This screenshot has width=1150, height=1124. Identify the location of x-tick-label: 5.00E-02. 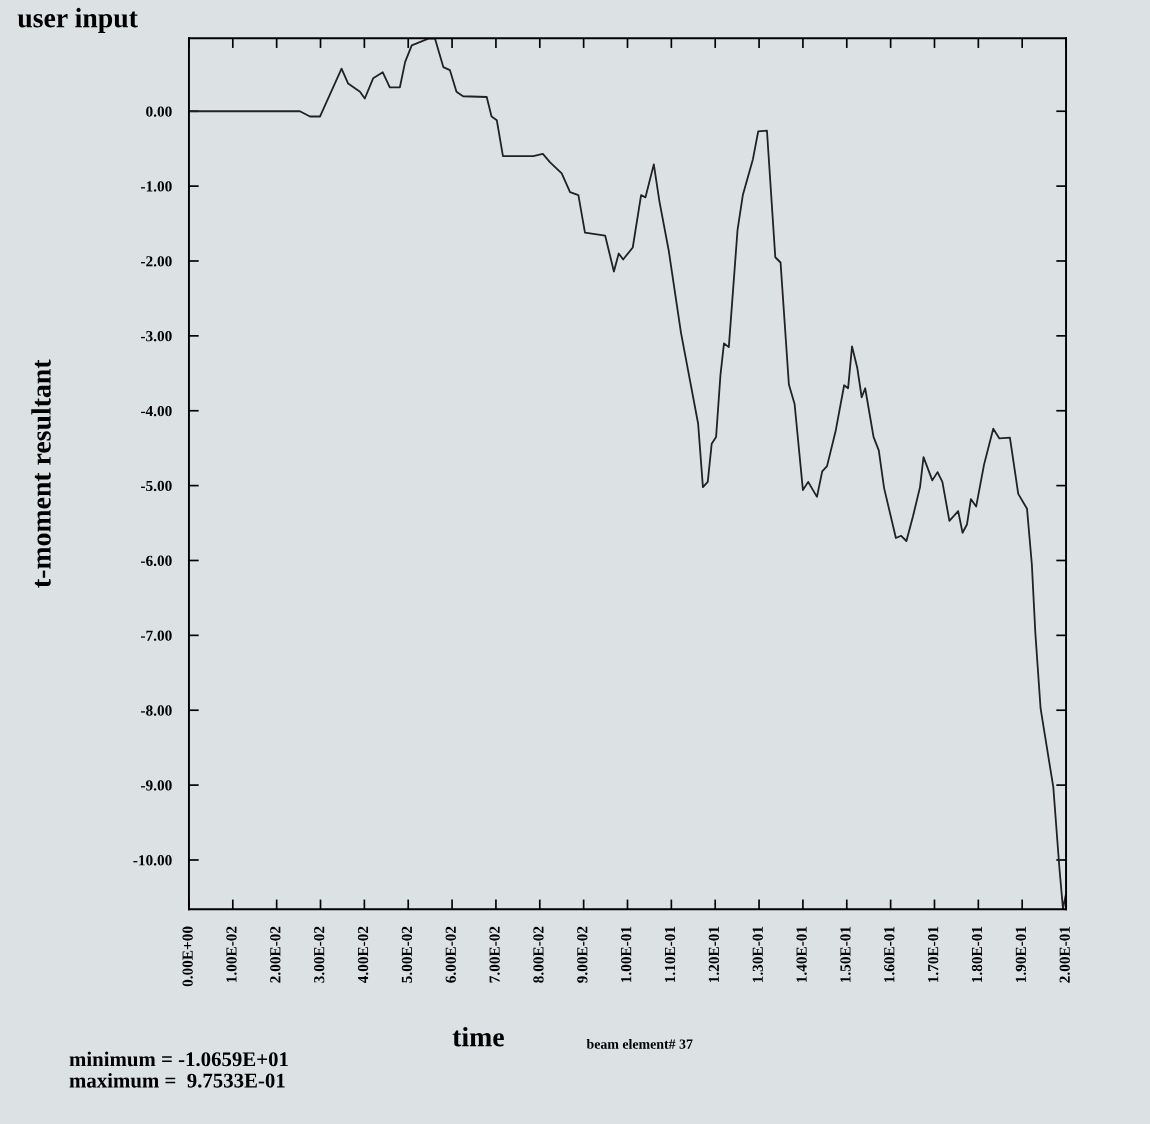
(407, 954).